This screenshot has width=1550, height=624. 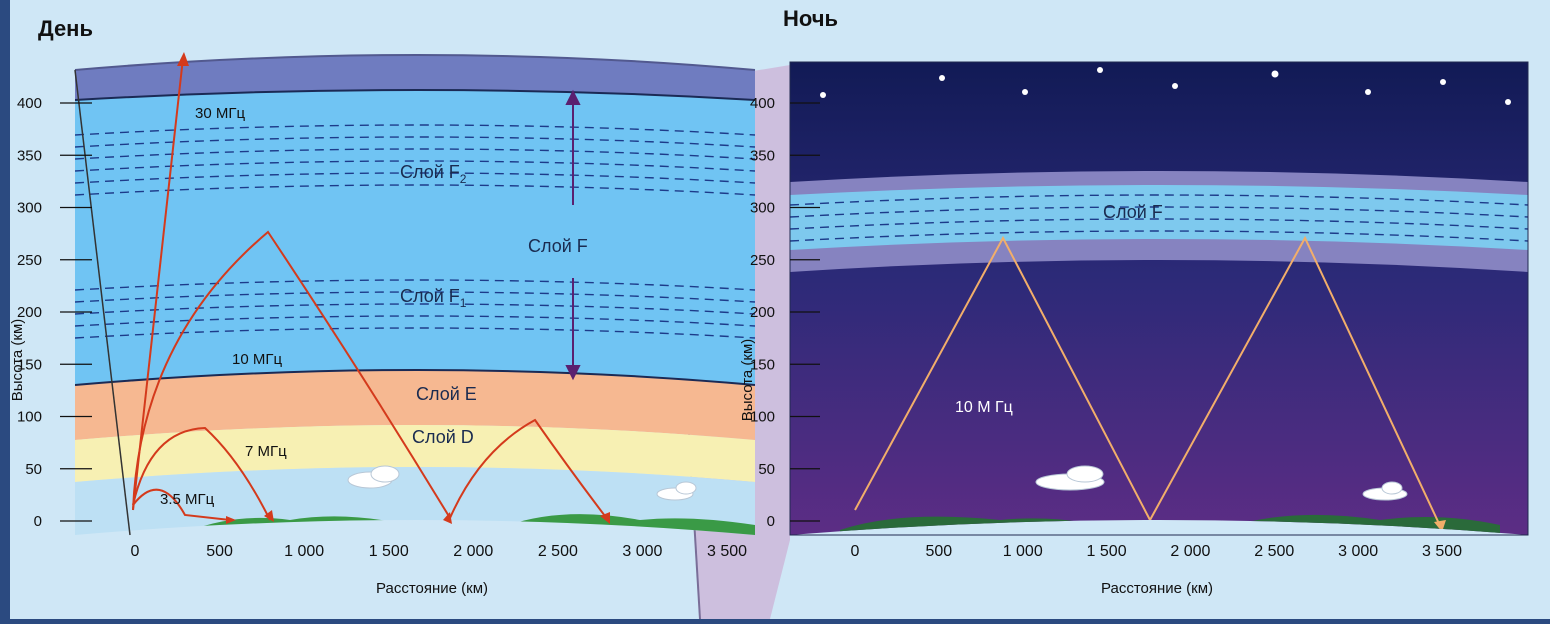 What do you see at coordinates (65, 28) in the screenshot?
I see `day-title: День` at bounding box center [65, 28].